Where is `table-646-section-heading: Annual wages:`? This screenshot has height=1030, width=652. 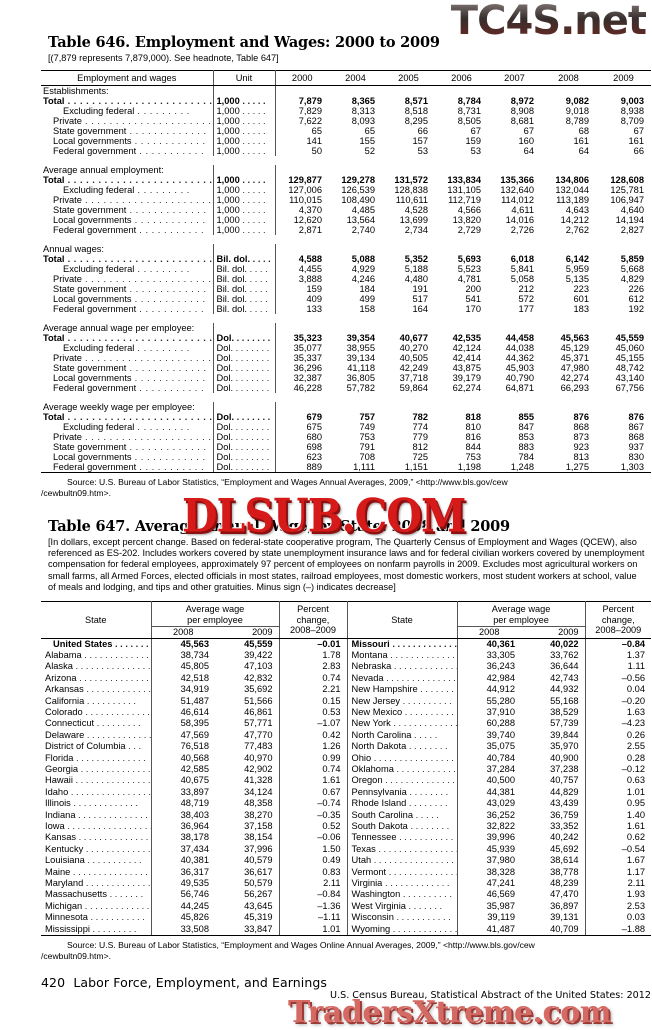 table-646-section-heading: Annual wages: is located at coordinates (346, 249).